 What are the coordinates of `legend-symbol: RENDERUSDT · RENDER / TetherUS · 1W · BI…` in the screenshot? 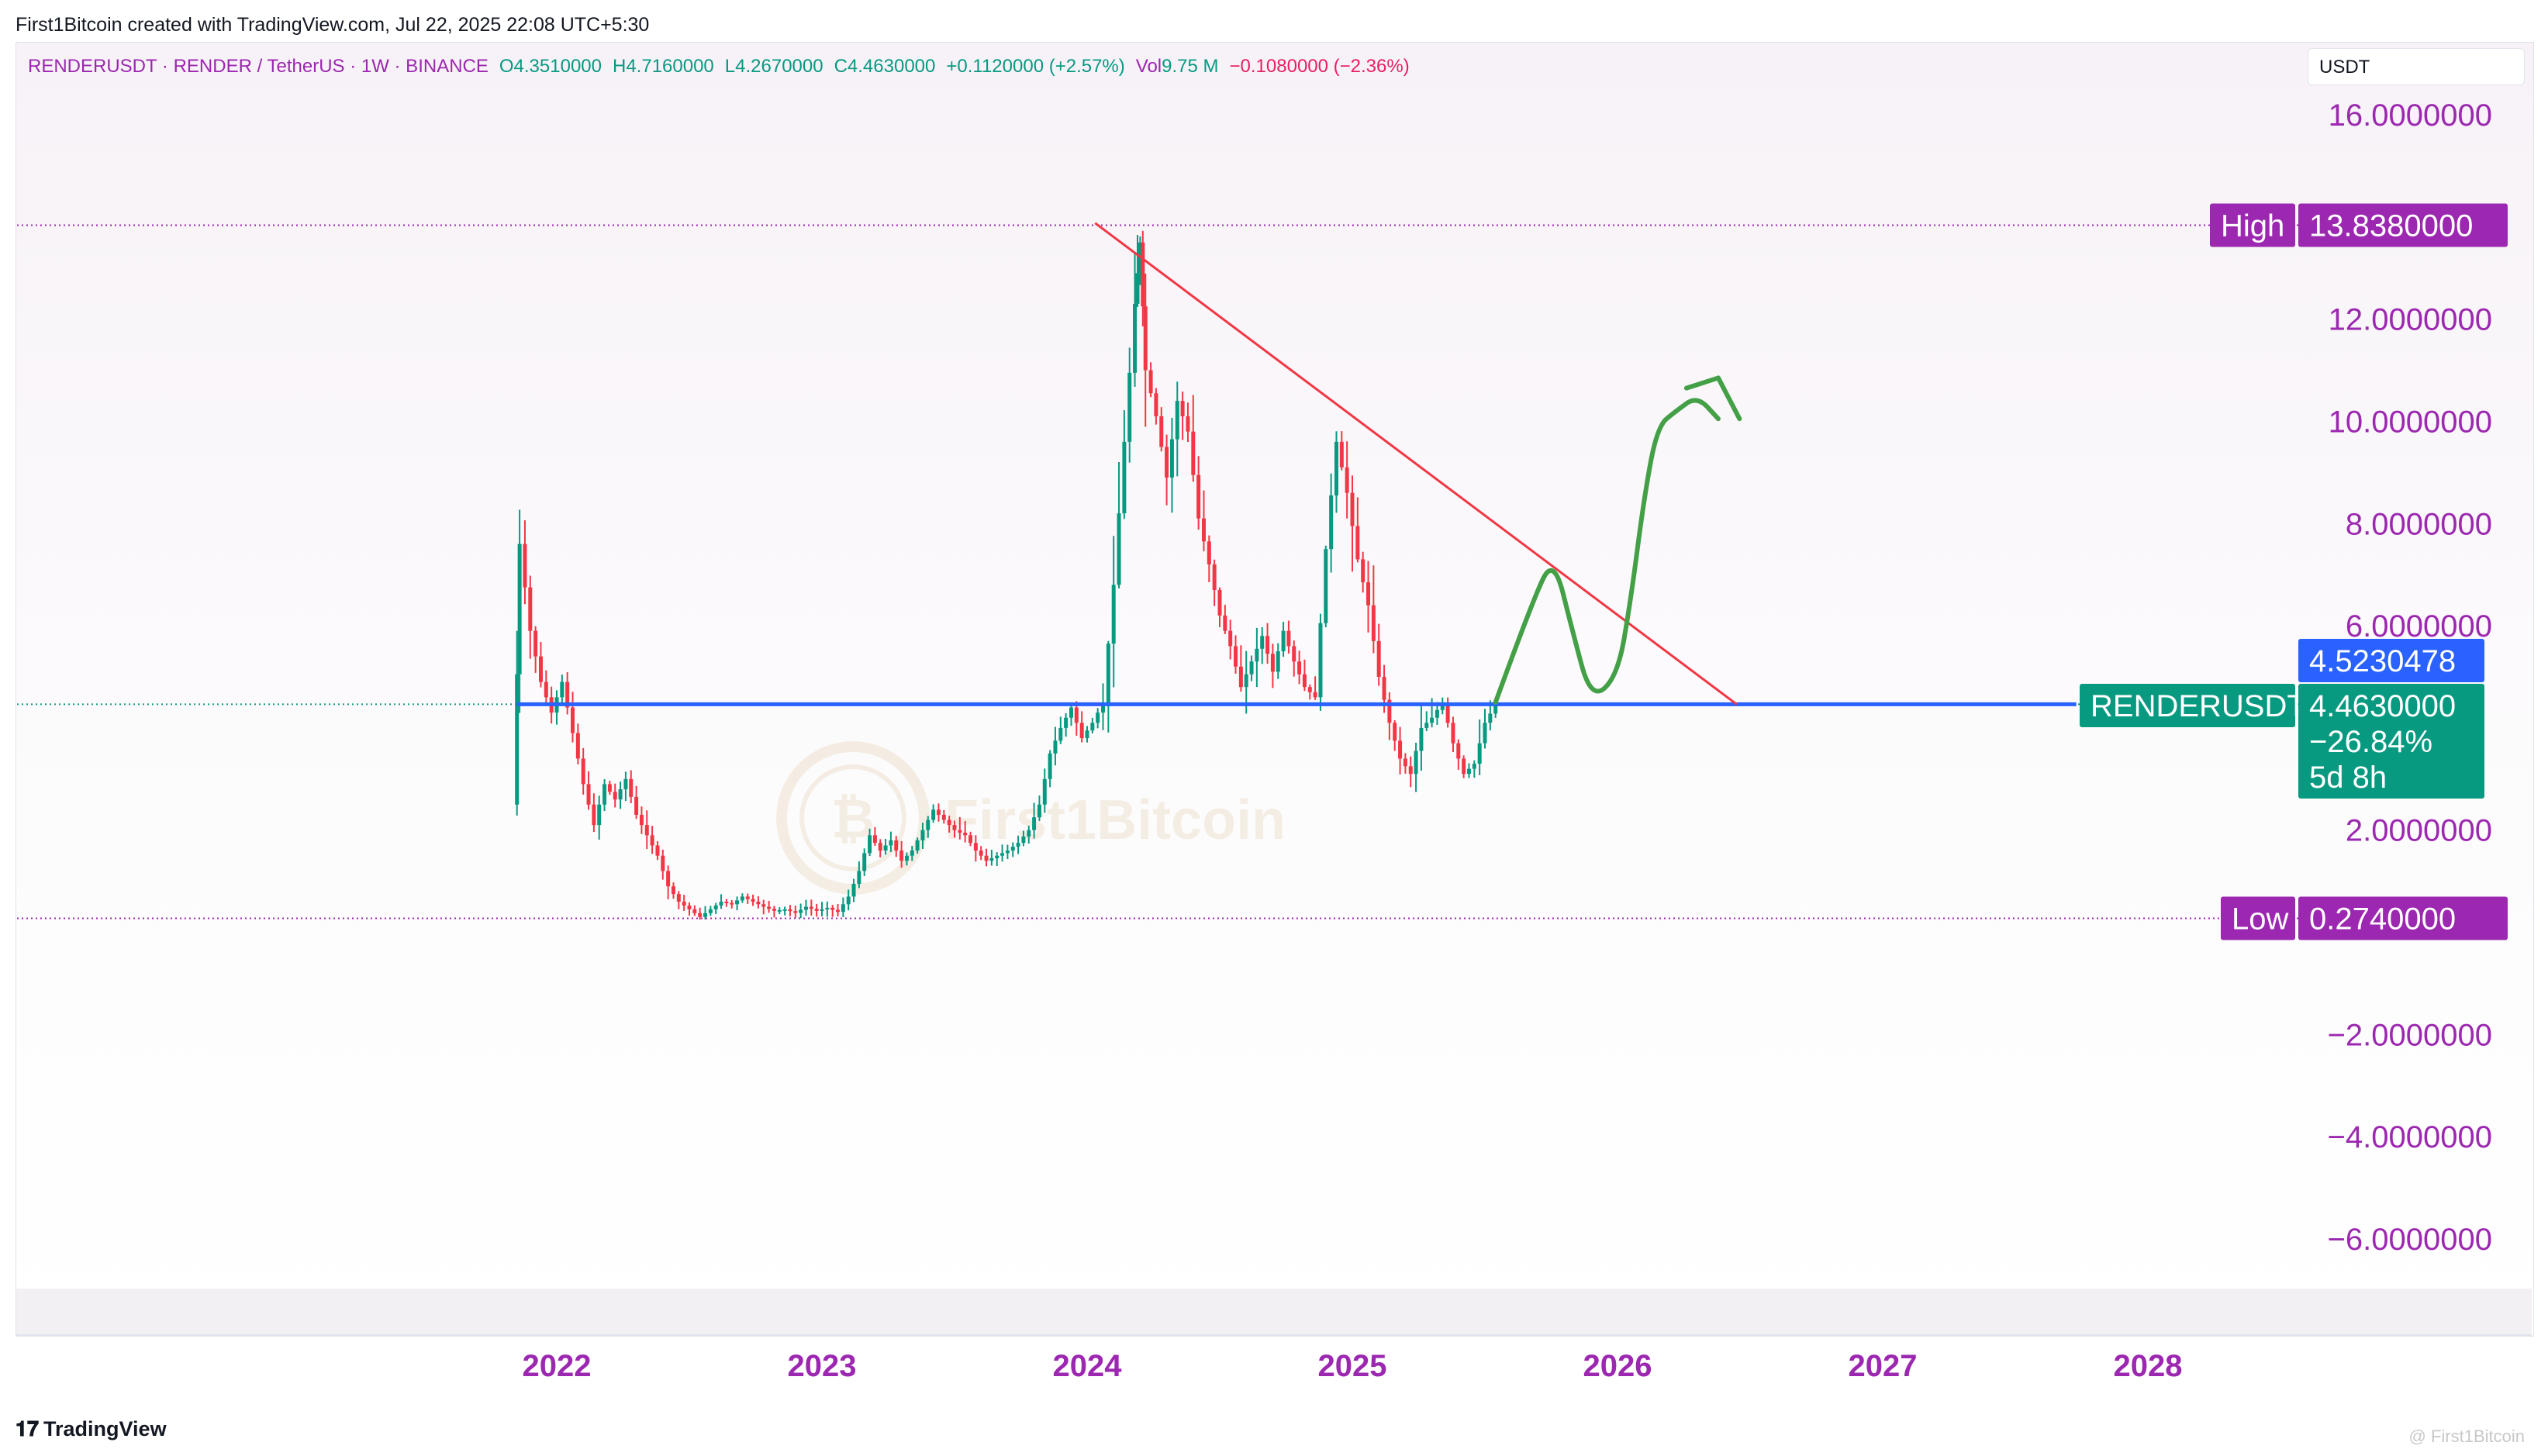 It's located at (258, 67).